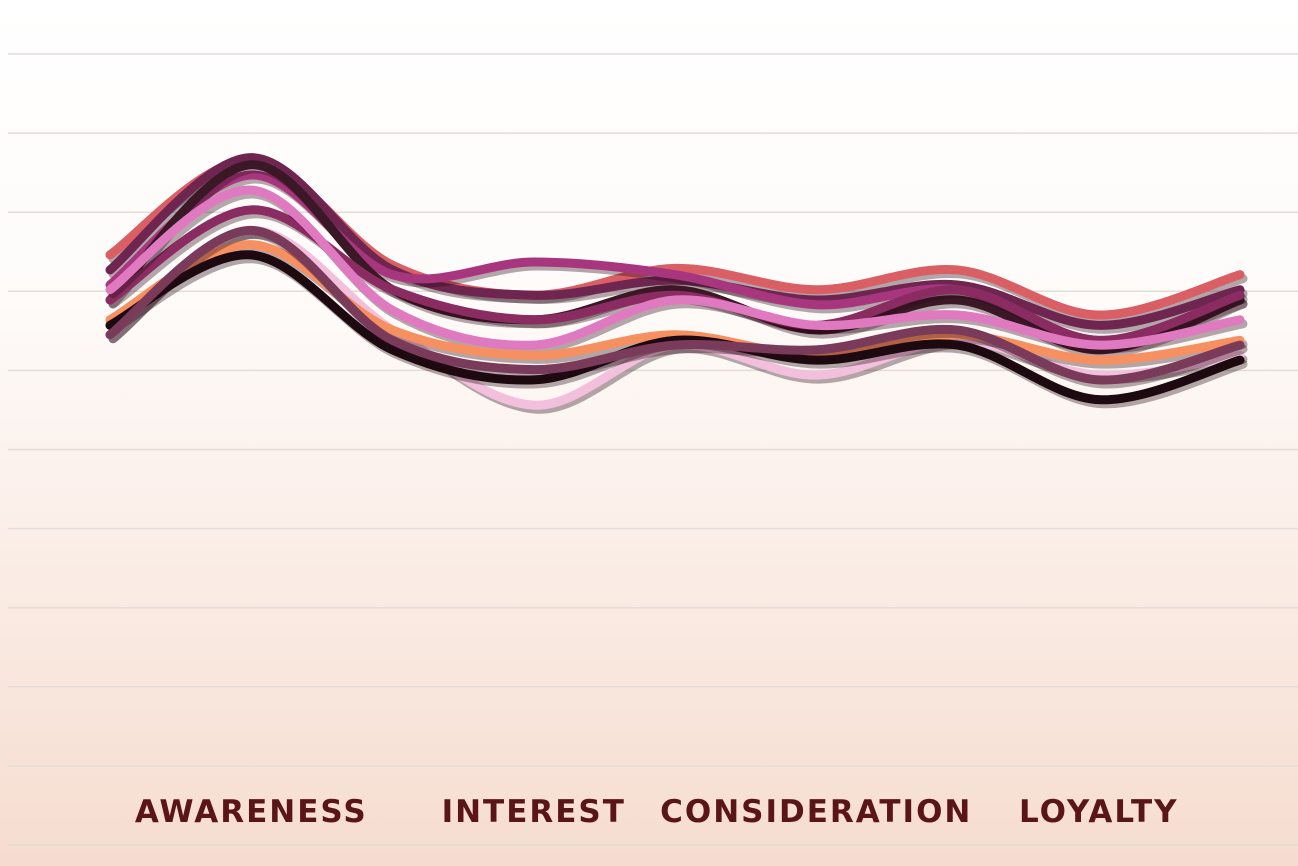 Image resolution: width=1298 pixels, height=866 pixels. I want to click on x-tick-label: INTEREST, so click(534, 812).